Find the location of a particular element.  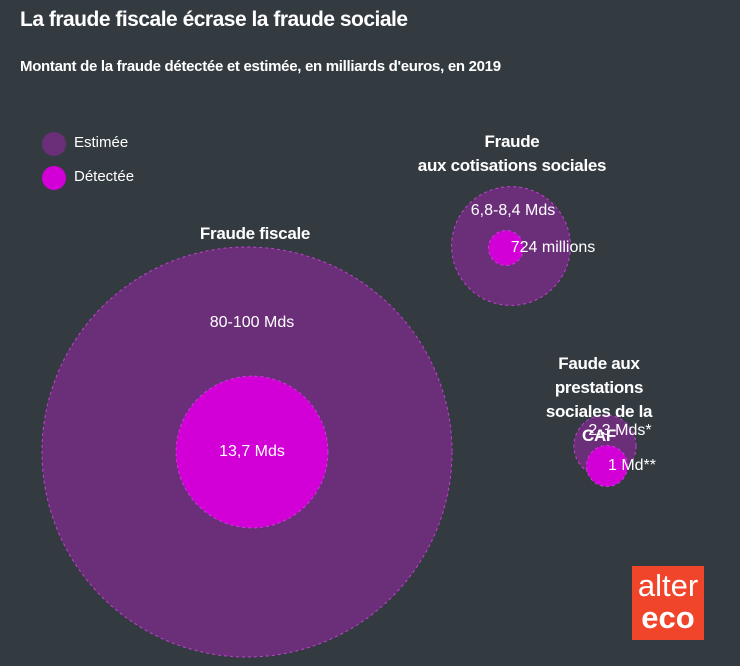

logo-line: alter is located at coordinates (668, 585).